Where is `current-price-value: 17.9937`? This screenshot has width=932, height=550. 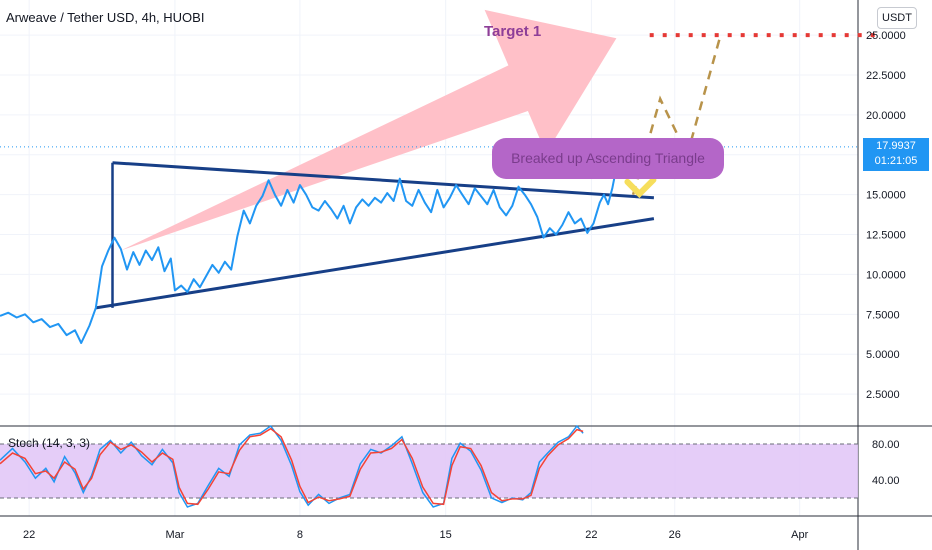 current-price-value: 17.9937 is located at coordinates (896, 146).